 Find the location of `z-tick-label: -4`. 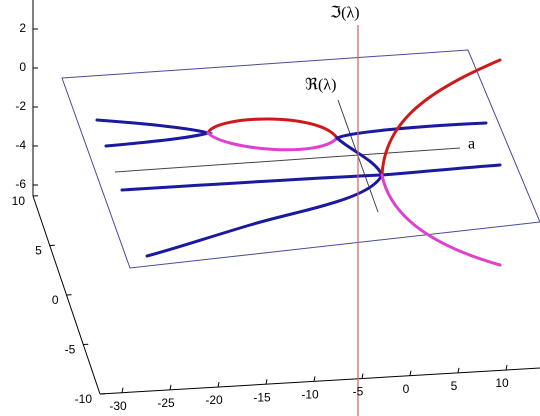

z-tick-label: -4 is located at coordinates (20, 145).